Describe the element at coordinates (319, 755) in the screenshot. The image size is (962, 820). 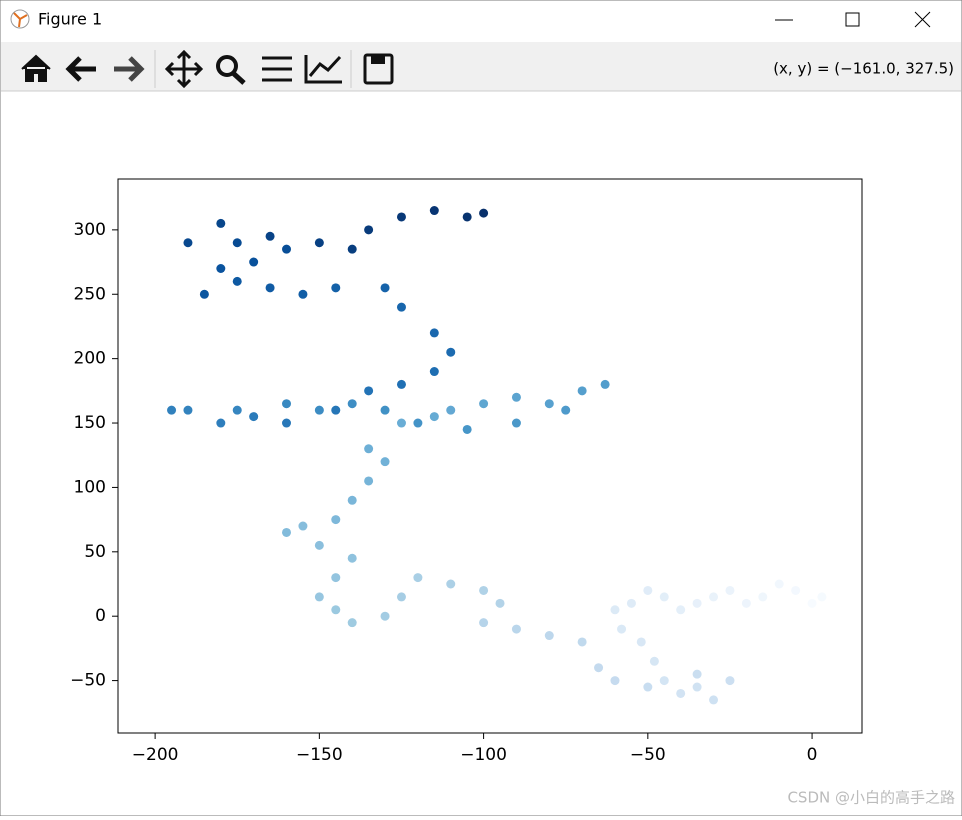
I see `x-tick-label: −150` at that location.